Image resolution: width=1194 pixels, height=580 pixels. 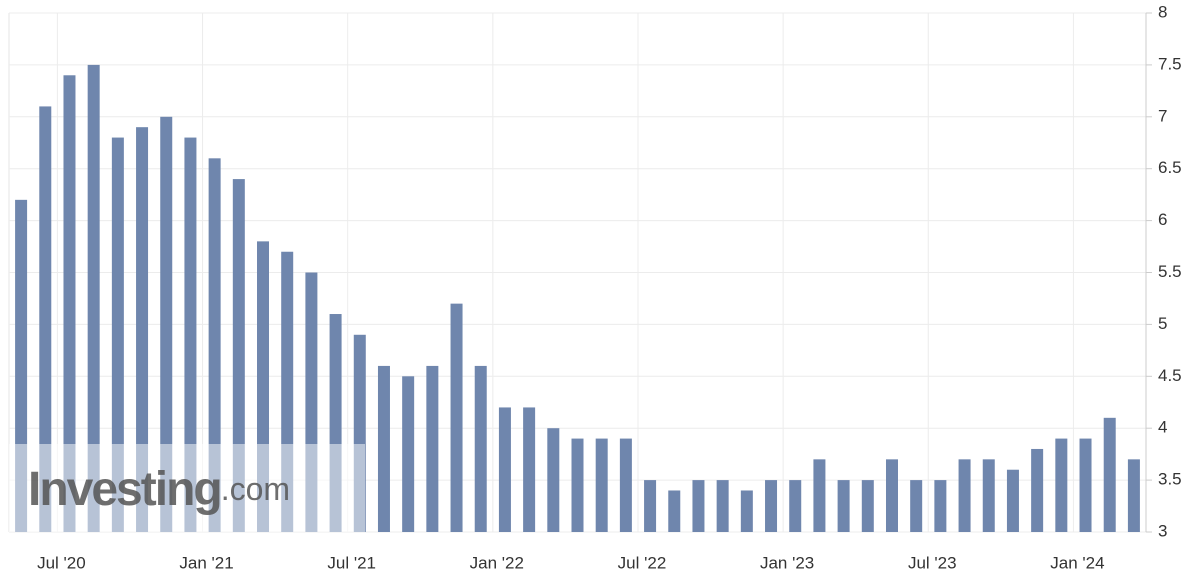 What do you see at coordinates (787, 562) in the screenshot?
I see `x-tick-label: Jan '23` at bounding box center [787, 562].